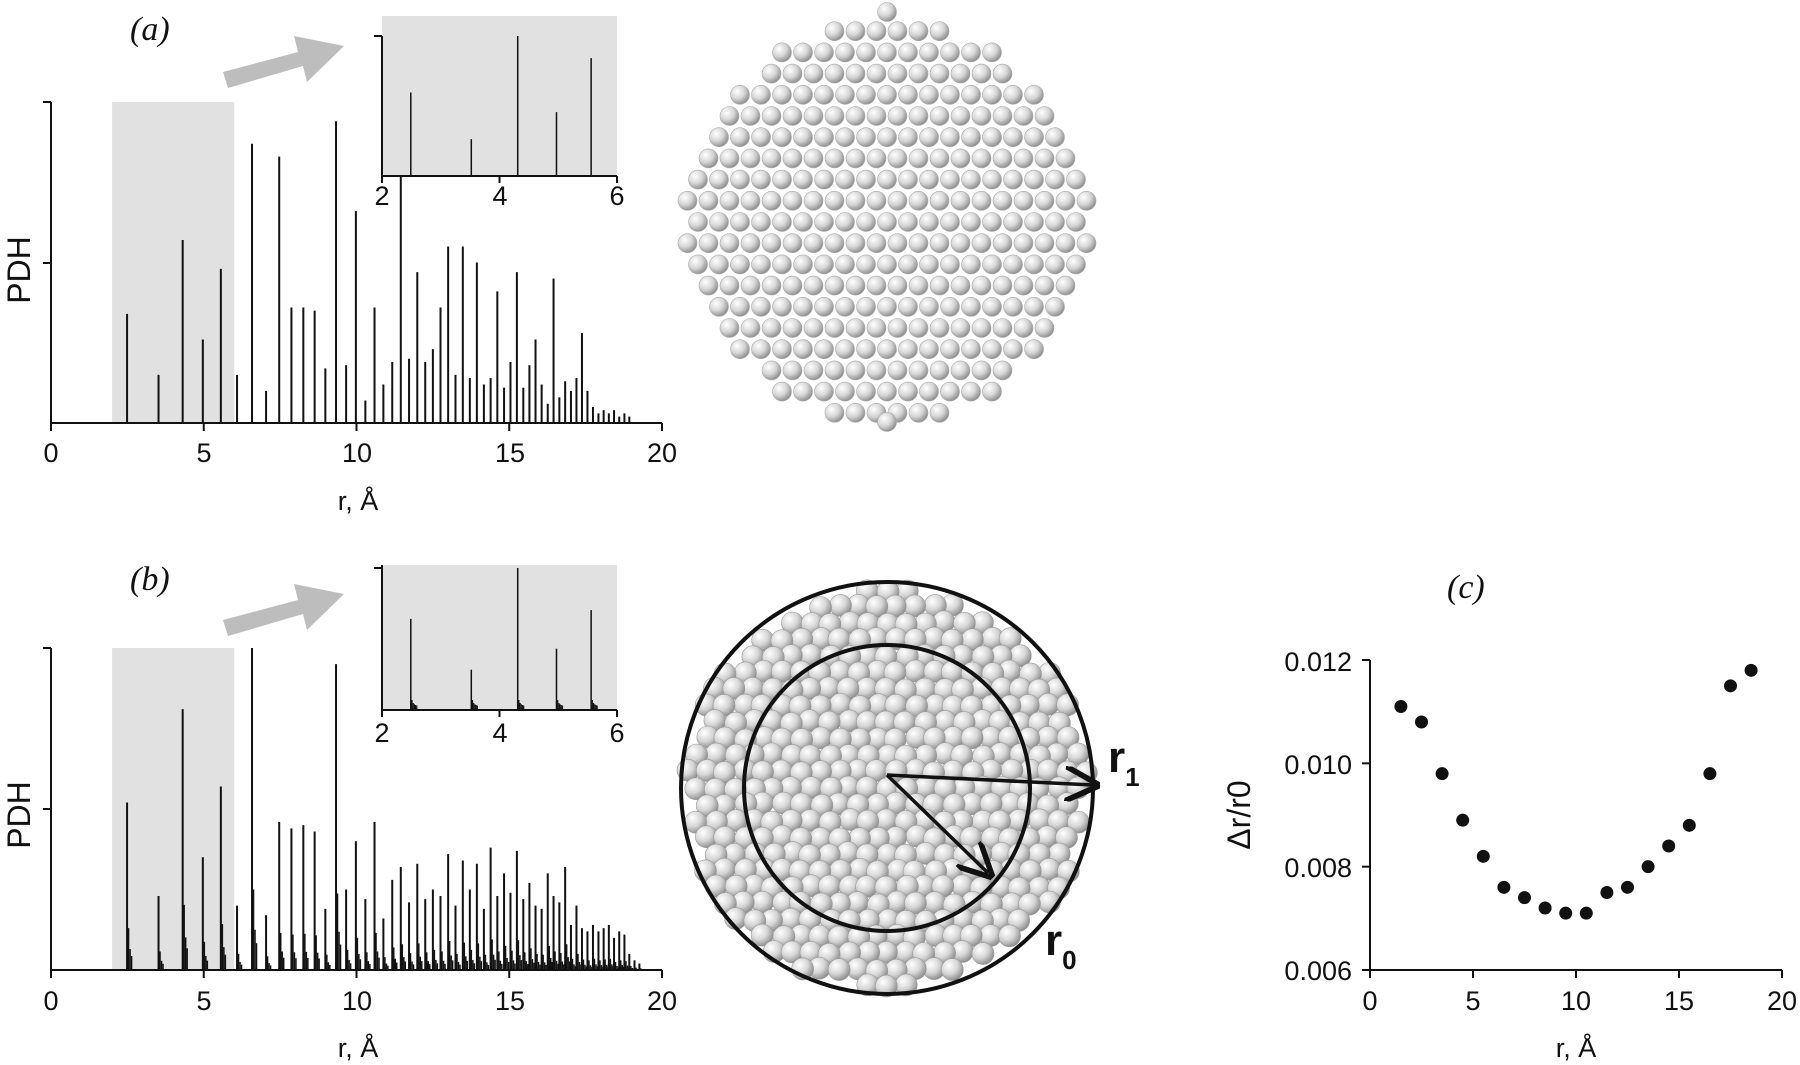 The image size is (1800, 1065). Describe the element at coordinates (1318, 971) in the screenshot. I see `panel-c-ytick-0006: 0.006` at that location.